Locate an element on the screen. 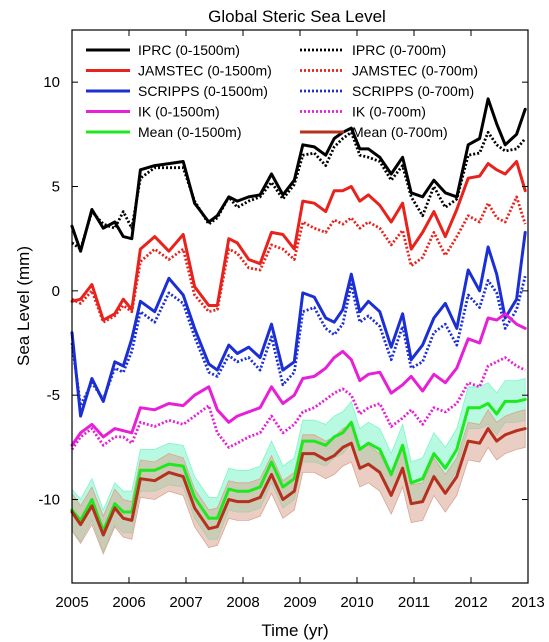 This screenshot has height=642, width=549. x-tick-label: 2009 is located at coordinates (299, 602).